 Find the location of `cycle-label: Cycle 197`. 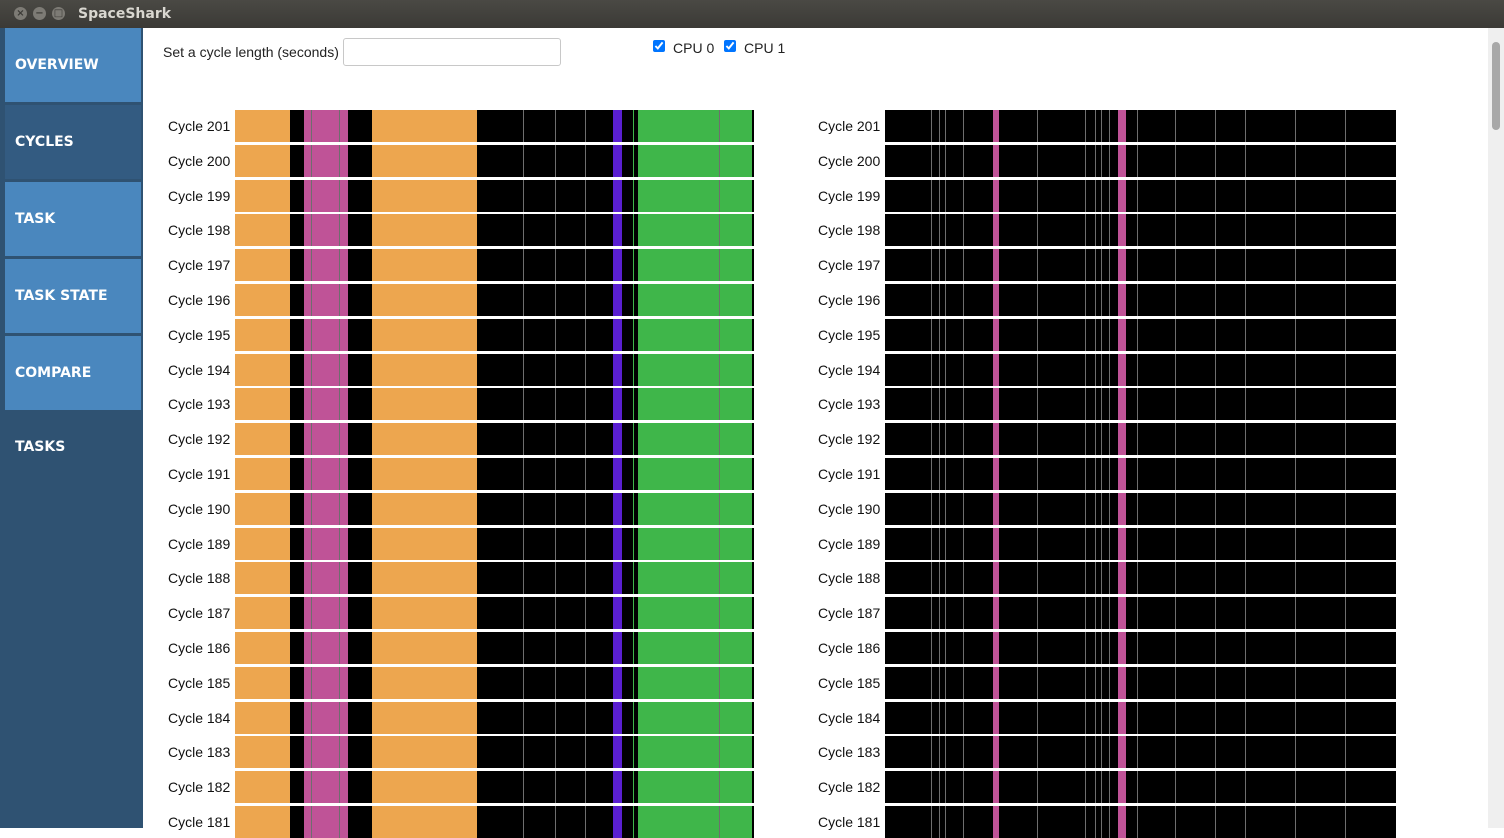

cycle-label: Cycle 197 is located at coordinates (849, 265).